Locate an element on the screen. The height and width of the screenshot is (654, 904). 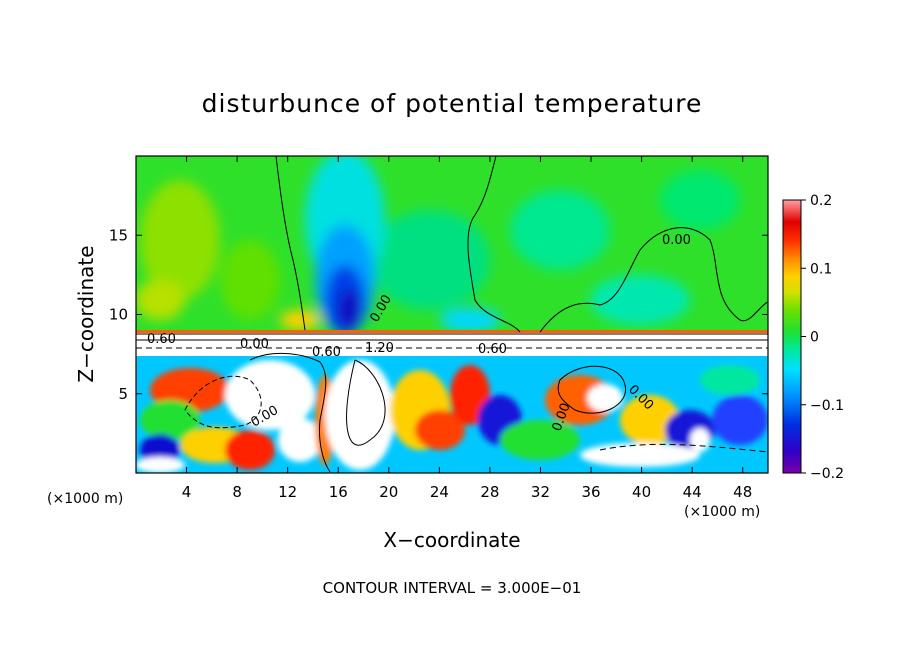
colorbar: 0.2 0.1 0 −0.1 −0.2 is located at coordinates (813, 337).